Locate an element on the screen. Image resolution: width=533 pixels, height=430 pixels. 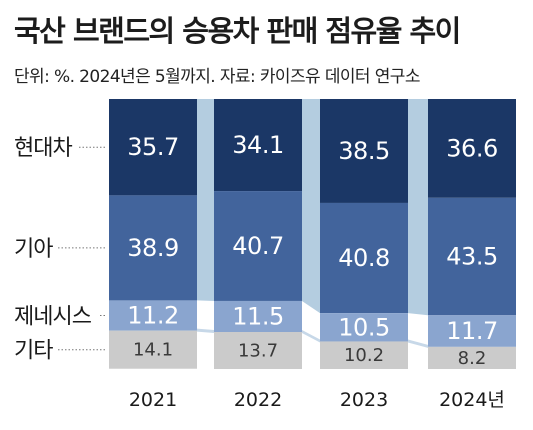
category-label: 2021 is located at coordinates (153, 400).